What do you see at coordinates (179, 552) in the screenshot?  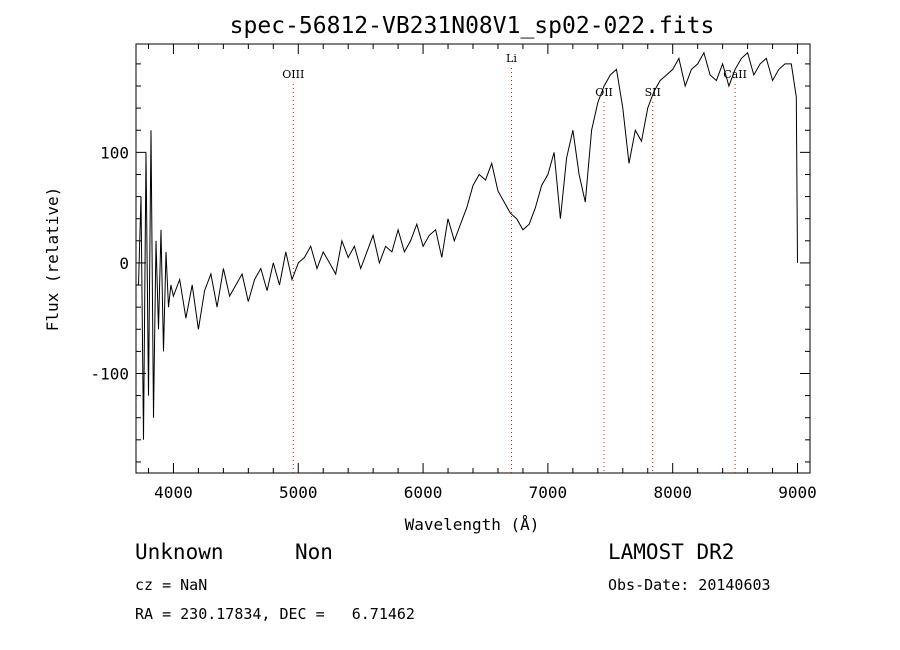 I see `object-class: Unknown` at bounding box center [179, 552].